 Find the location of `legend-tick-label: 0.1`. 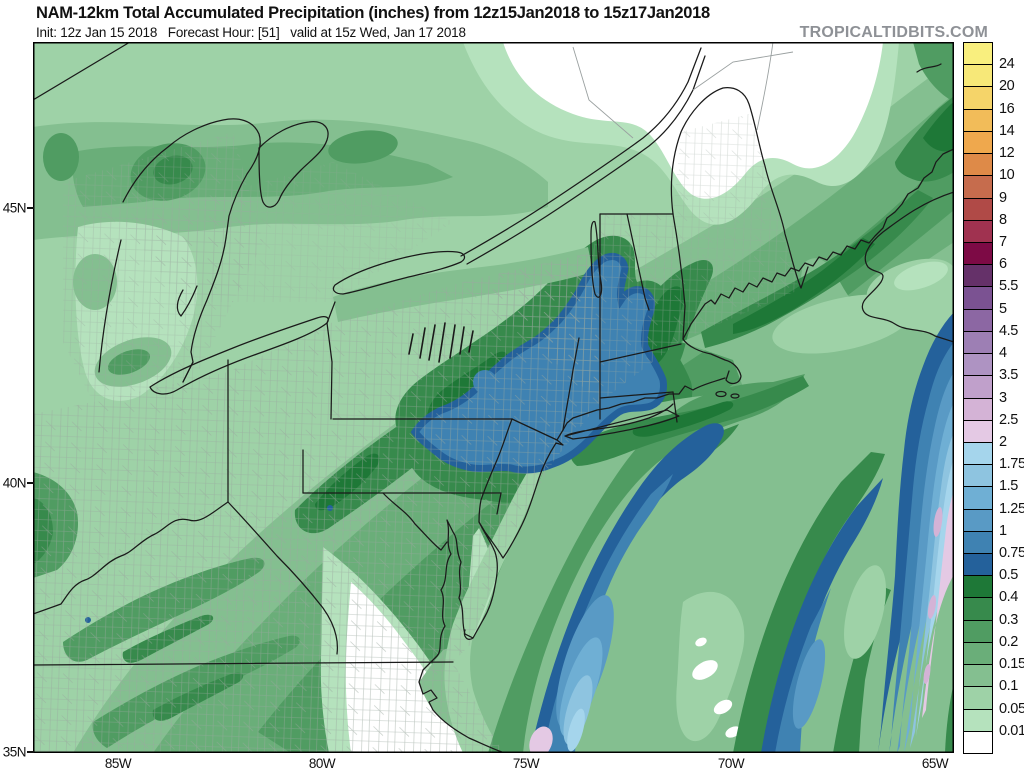

legend-tick-label: 0.1 is located at coordinates (1008, 686).